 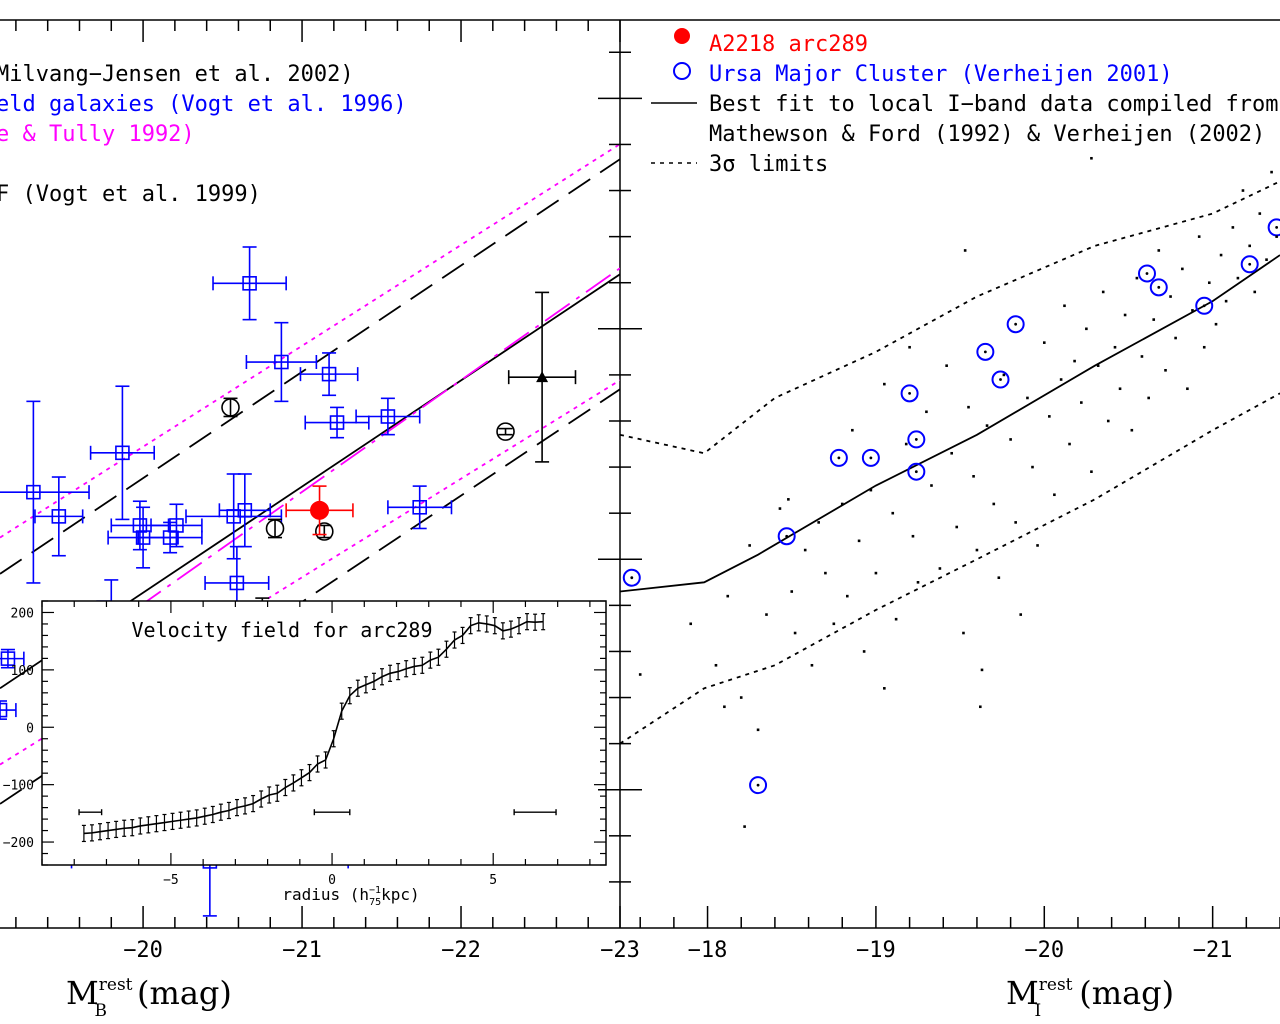 I want to click on right-x-axis-title: Mrest I (mag), so click(x=1090, y=997).